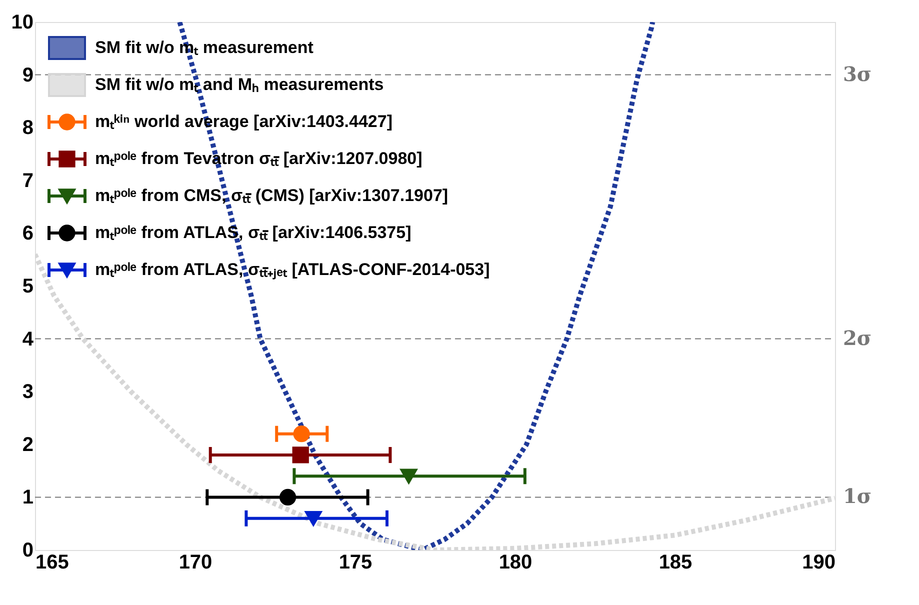 This screenshot has width=919, height=605. What do you see at coordinates (355, 563) in the screenshot?
I see `x-tick-label: 175` at bounding box center [355, 563].